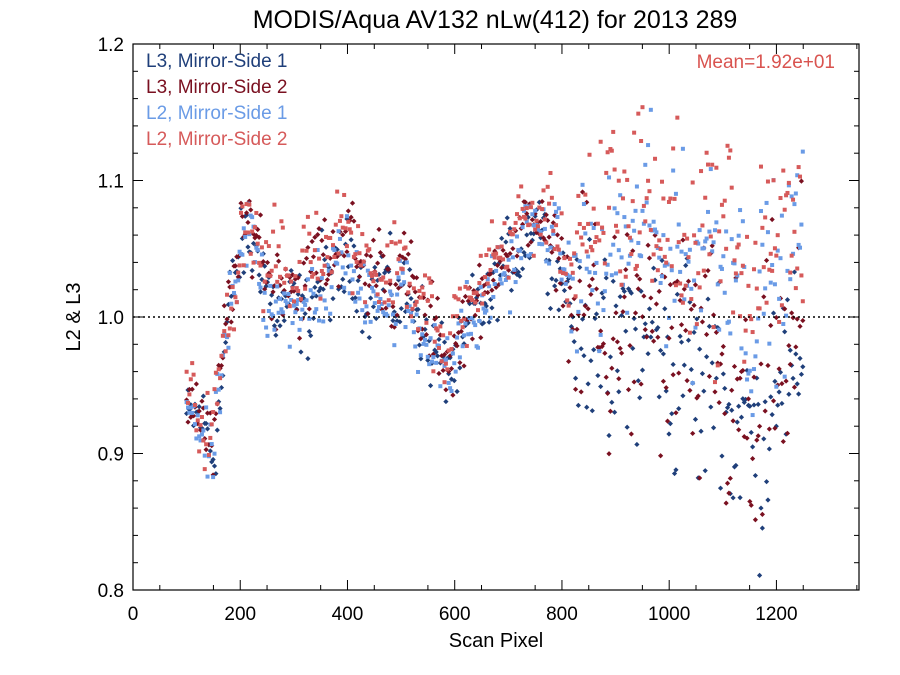  I want to click on x-tick-label: 400, so click(348, 614).